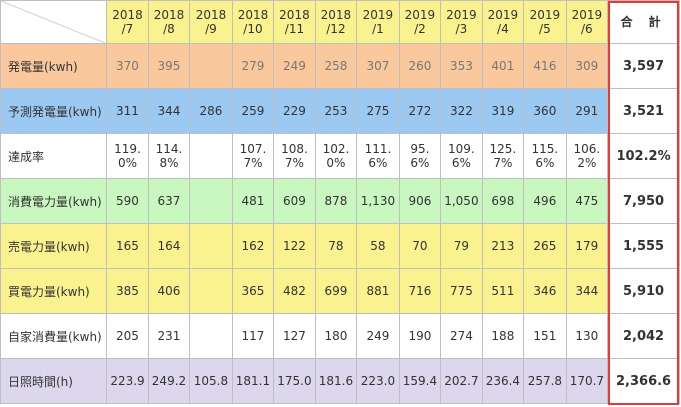  Describe the element at coordinates (545, 156) in the screenshot. I see `table-cell: 115. 6%` at that location.